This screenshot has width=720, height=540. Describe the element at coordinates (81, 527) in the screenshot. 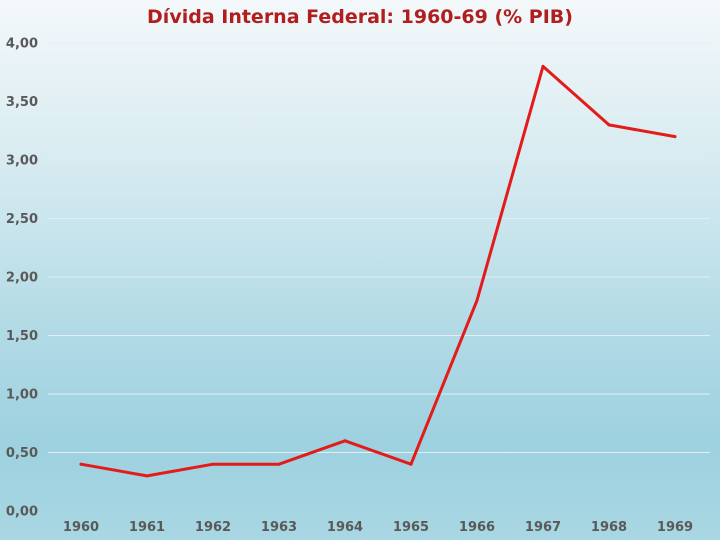

I see `x-tick-label: 1960` at that location.